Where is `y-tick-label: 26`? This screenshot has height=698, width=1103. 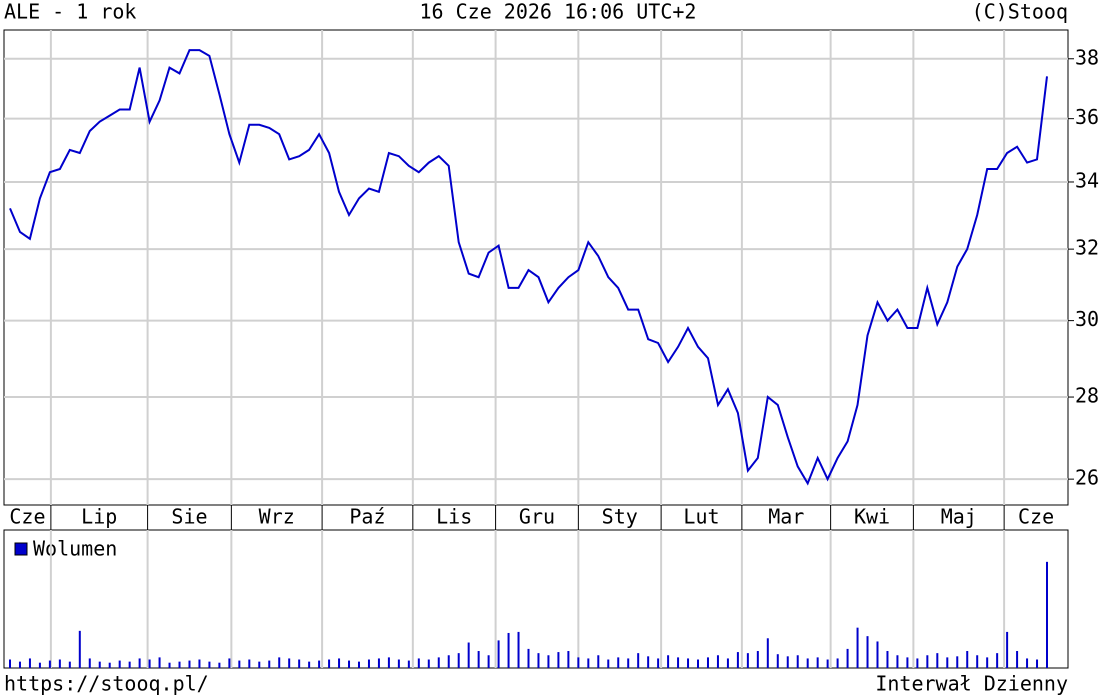
y-tick-label: 26 is located at coordinates (1087, 478).